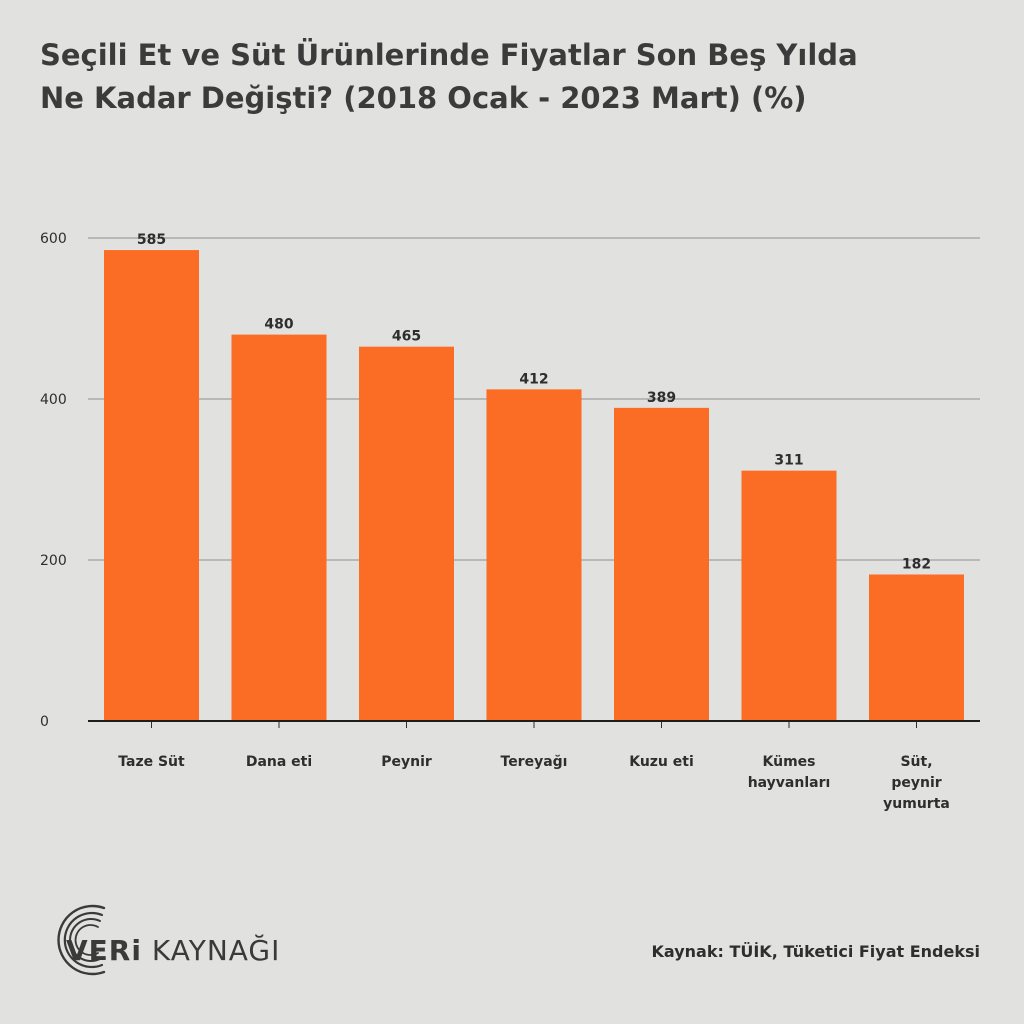  What do you see at coordinates (44, 722) in the screenshot?
I see `y-tick-label: 0` at bounding box center [44, 722].